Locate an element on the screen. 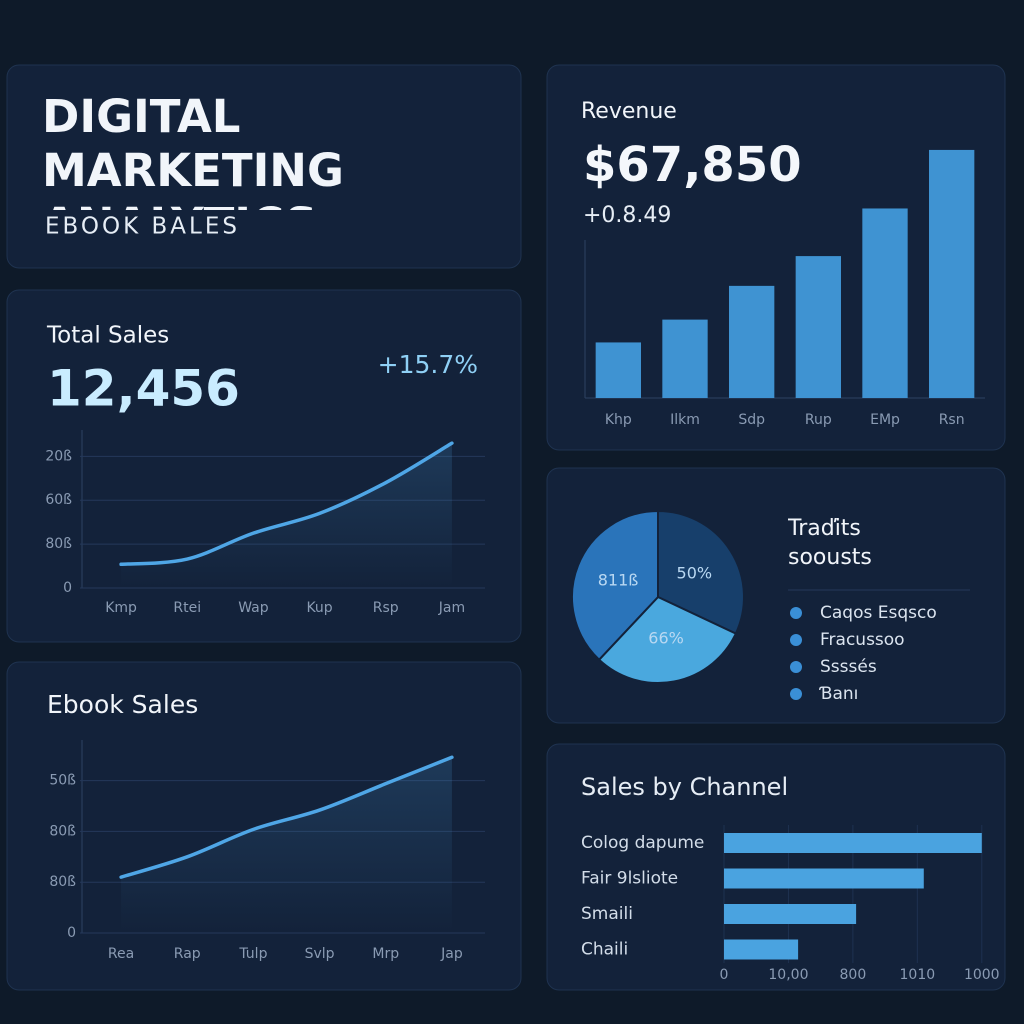 Image resolution: width=1024 pixels, height=1024 pixels. header-title-box: DIGITAL MARKETING ANALYTICS is located at coordinates (193, 150).